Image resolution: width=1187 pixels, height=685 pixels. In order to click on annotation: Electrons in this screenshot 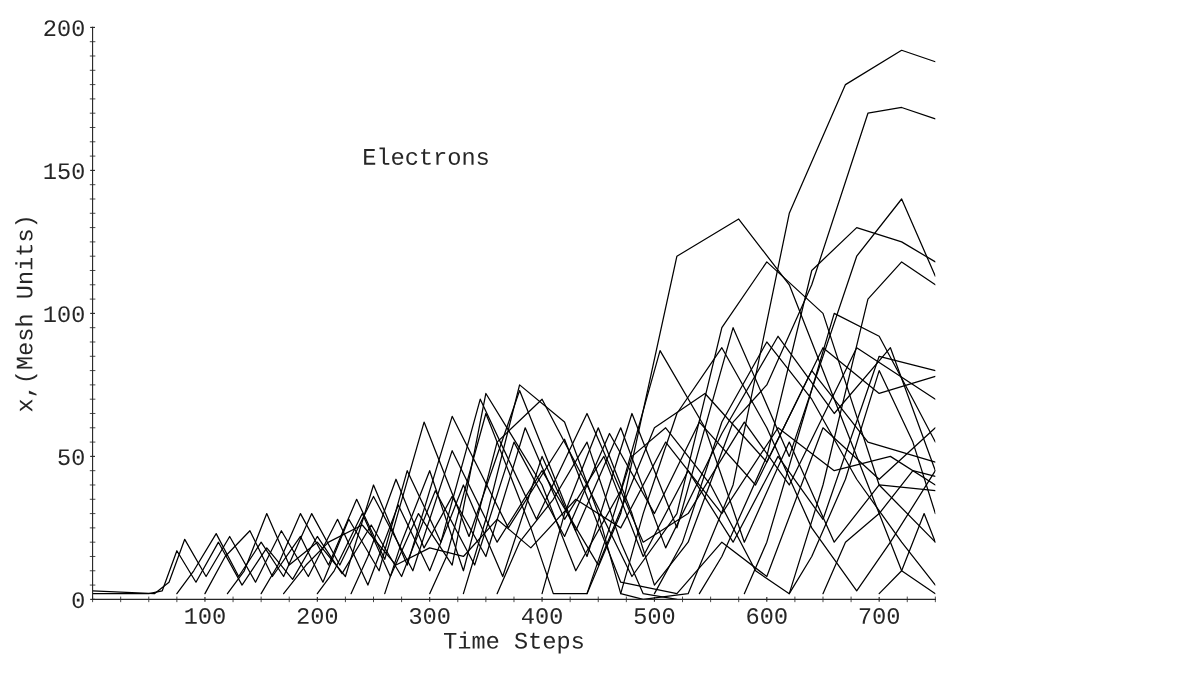, I will do `click(426, 156)`.